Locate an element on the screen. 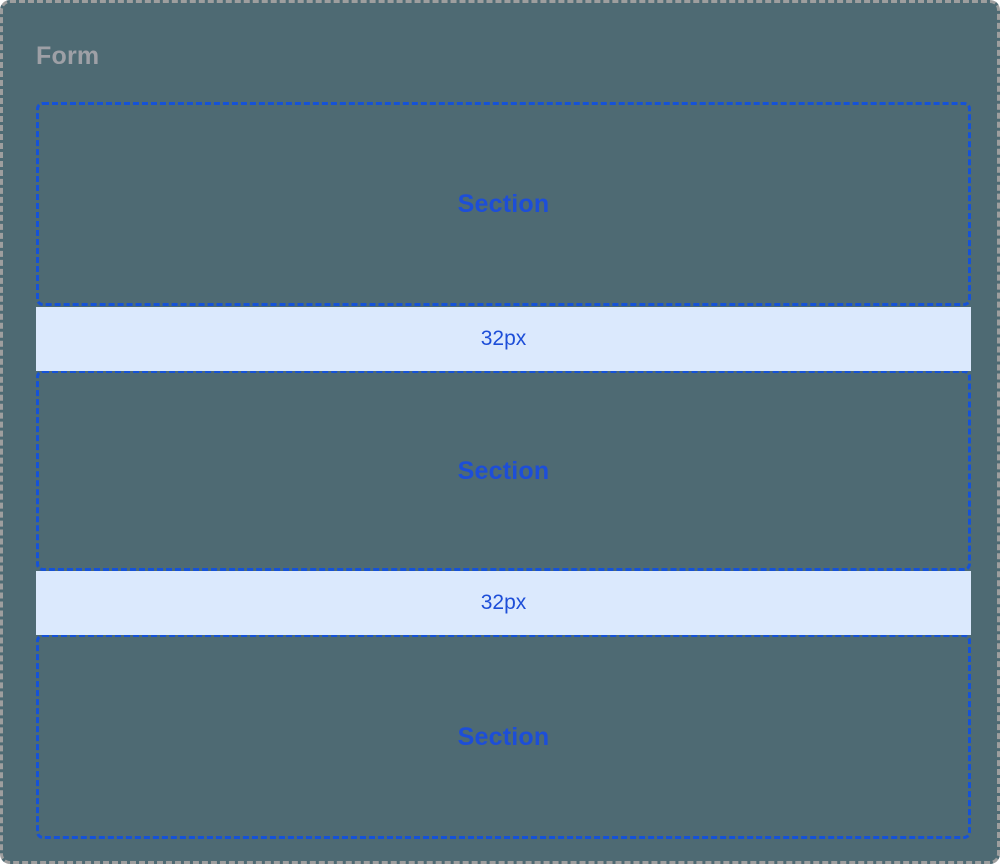 The height and width of the screenshot is (864, 1000). gap-band-1: 32px is located at coordinates (503, 339).